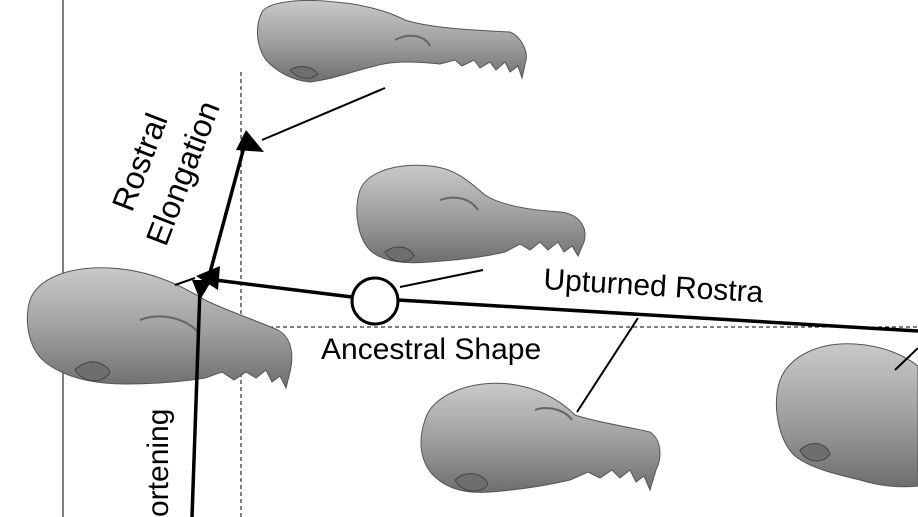 Image resolution: width=918 pixels, height=517 pixels. Describe the element at coordinates (431, 349) in the screenshot. I see `label-ancestral-shape: Ancestral Shape` at that location.